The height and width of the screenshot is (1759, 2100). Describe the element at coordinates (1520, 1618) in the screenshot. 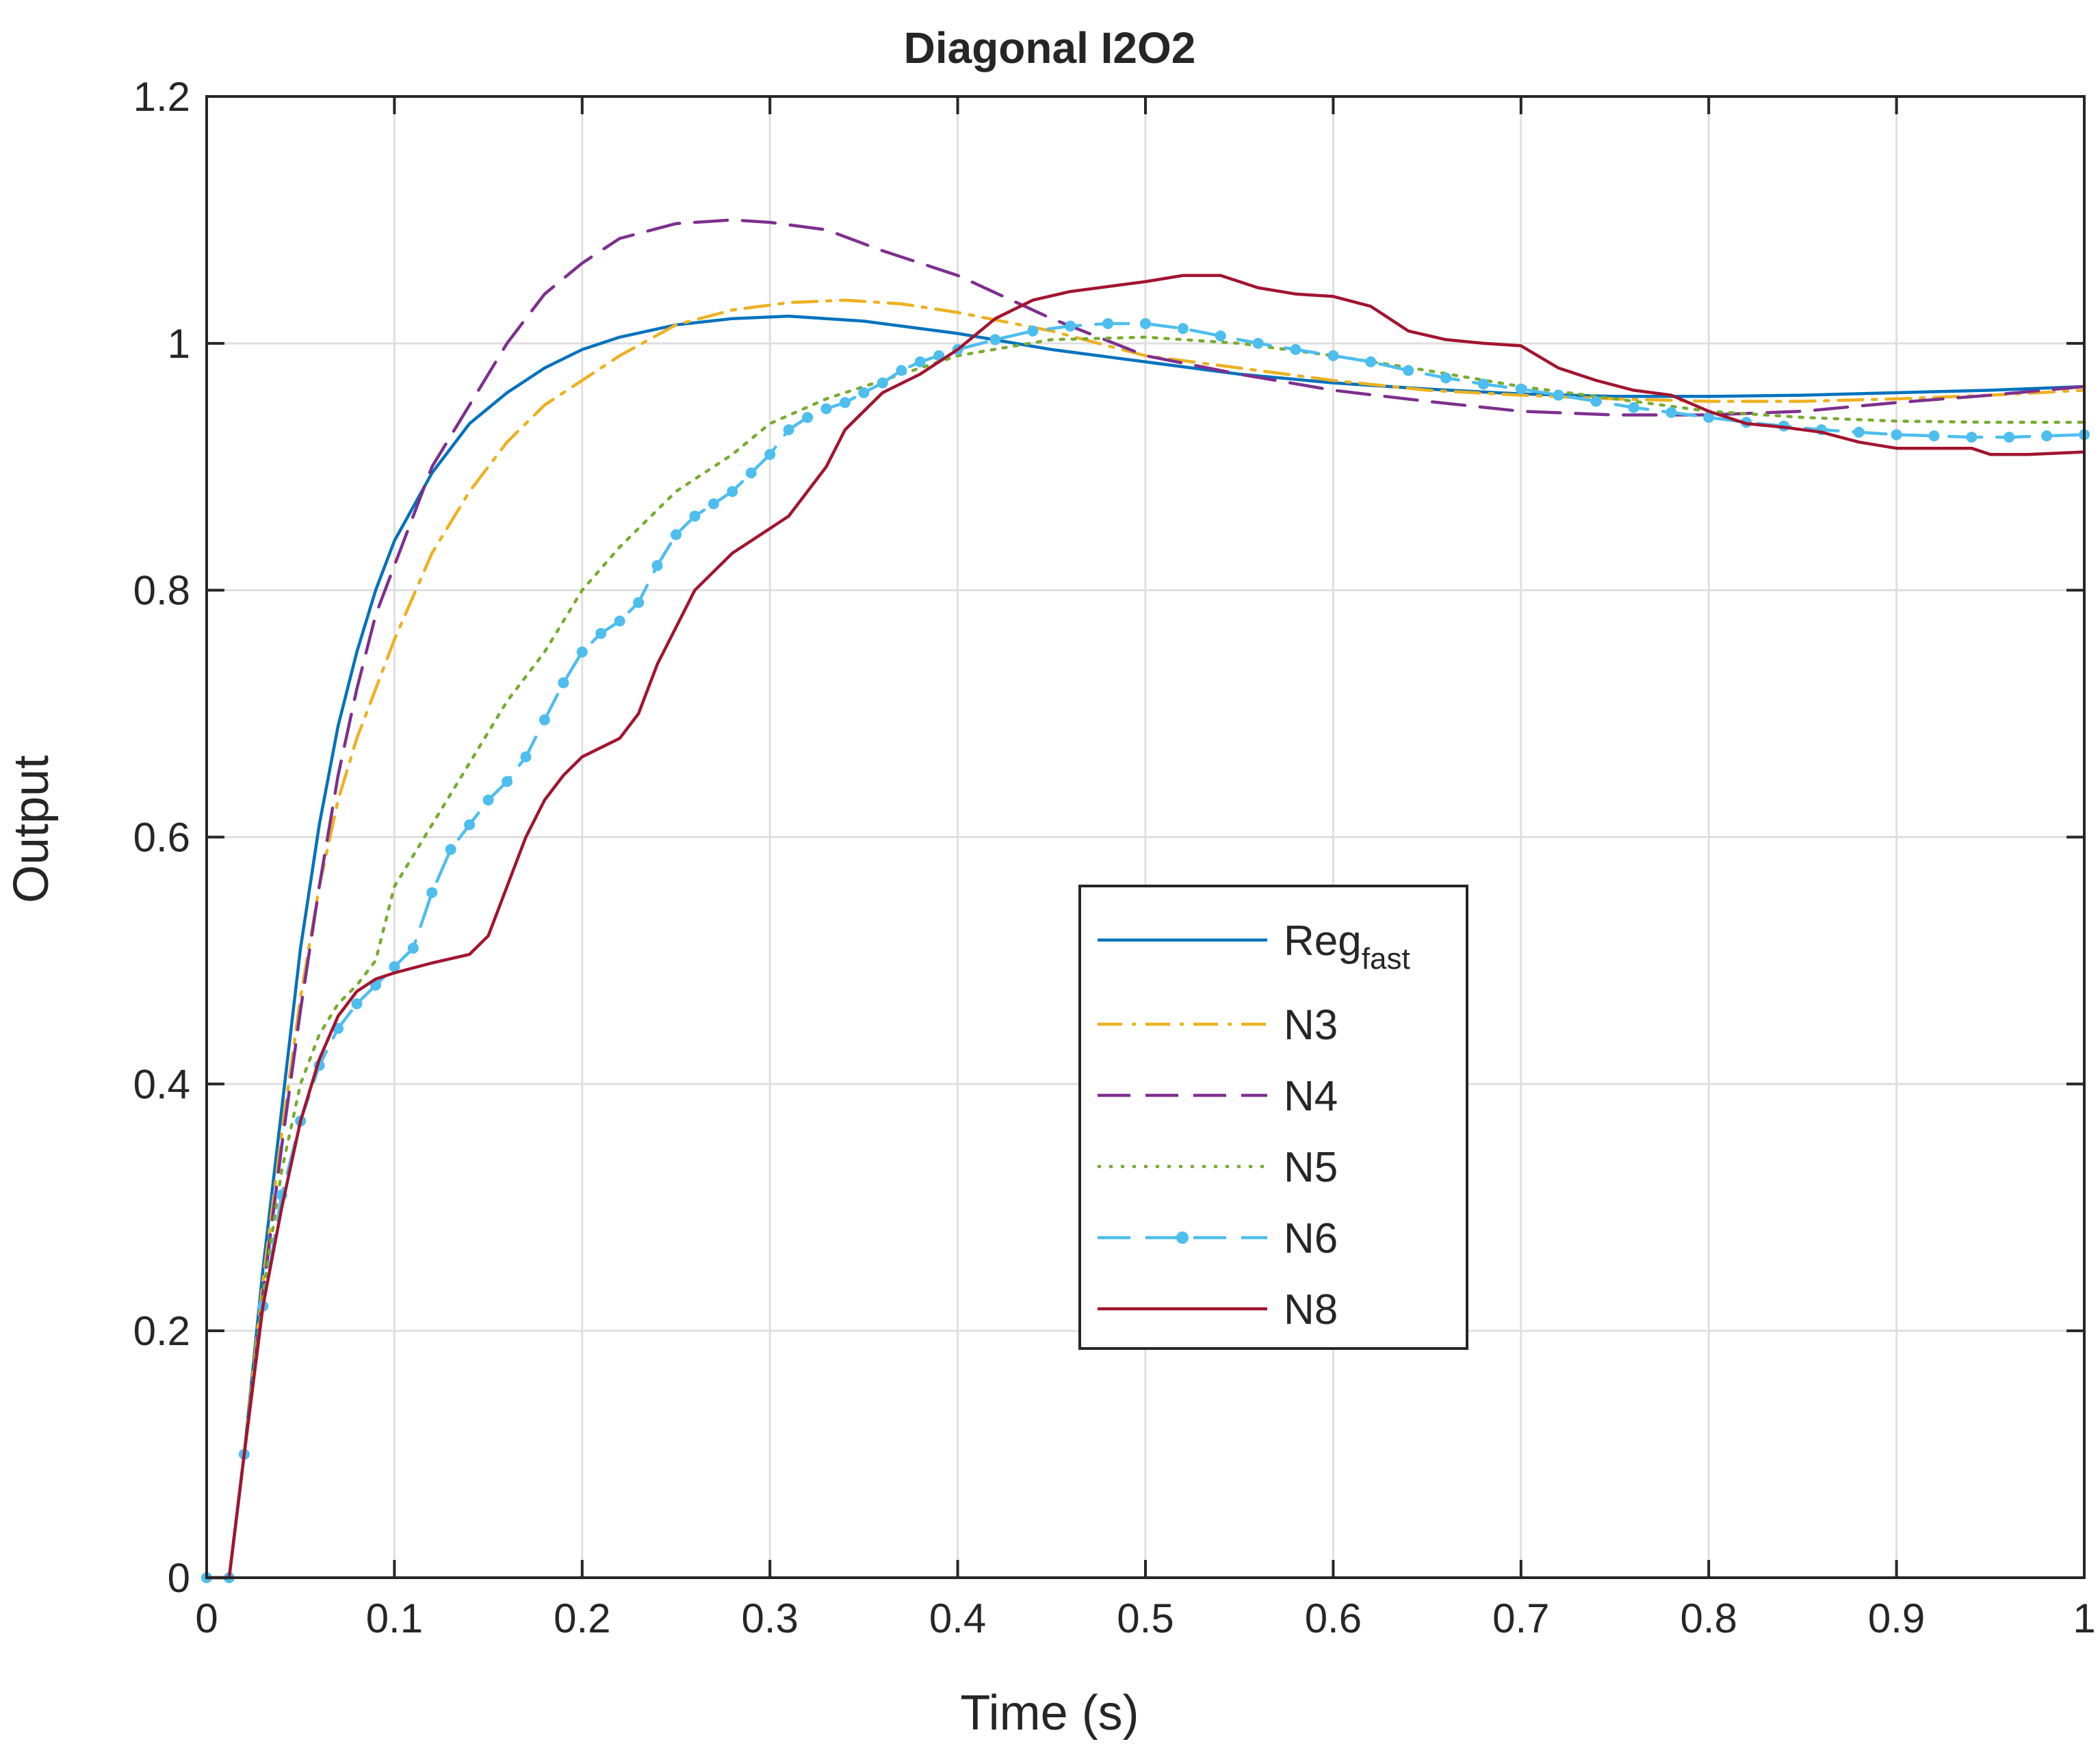

I see `x-tick-label: 0.7` at that location.